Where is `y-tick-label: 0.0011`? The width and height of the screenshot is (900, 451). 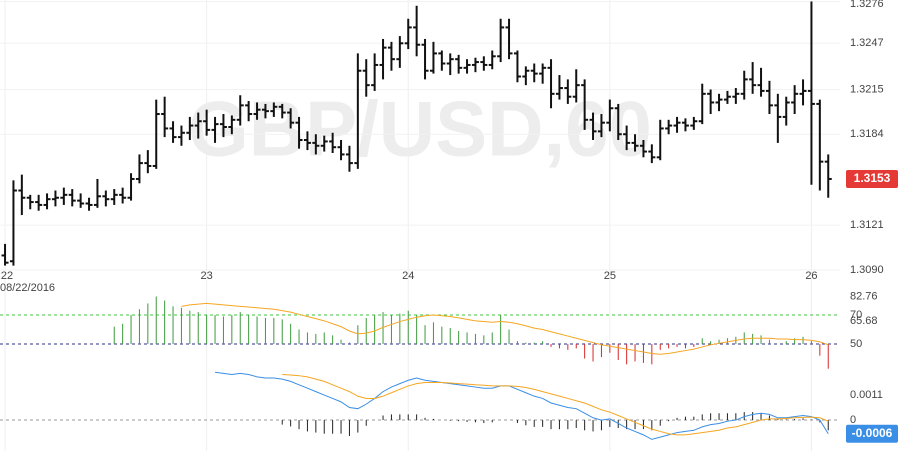 y-tick-label: 0.0011 is located at coordinates (866, 395).